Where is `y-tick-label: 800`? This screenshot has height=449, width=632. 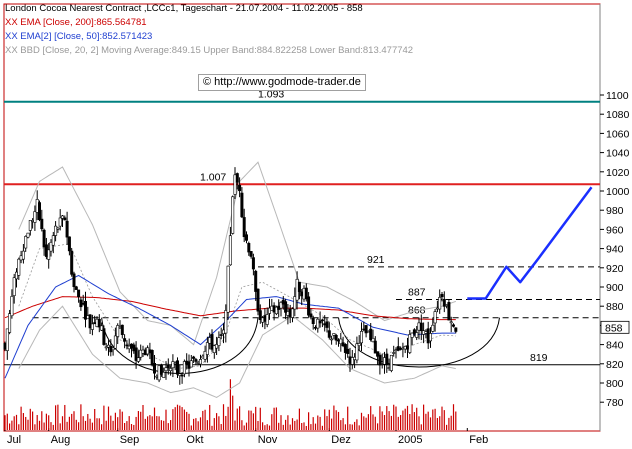
y-tick-label: 800 is located at coordinates (615, 384).